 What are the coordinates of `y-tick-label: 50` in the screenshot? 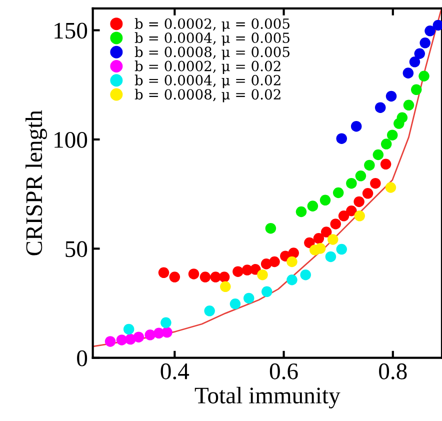 It's located at (77, 249).